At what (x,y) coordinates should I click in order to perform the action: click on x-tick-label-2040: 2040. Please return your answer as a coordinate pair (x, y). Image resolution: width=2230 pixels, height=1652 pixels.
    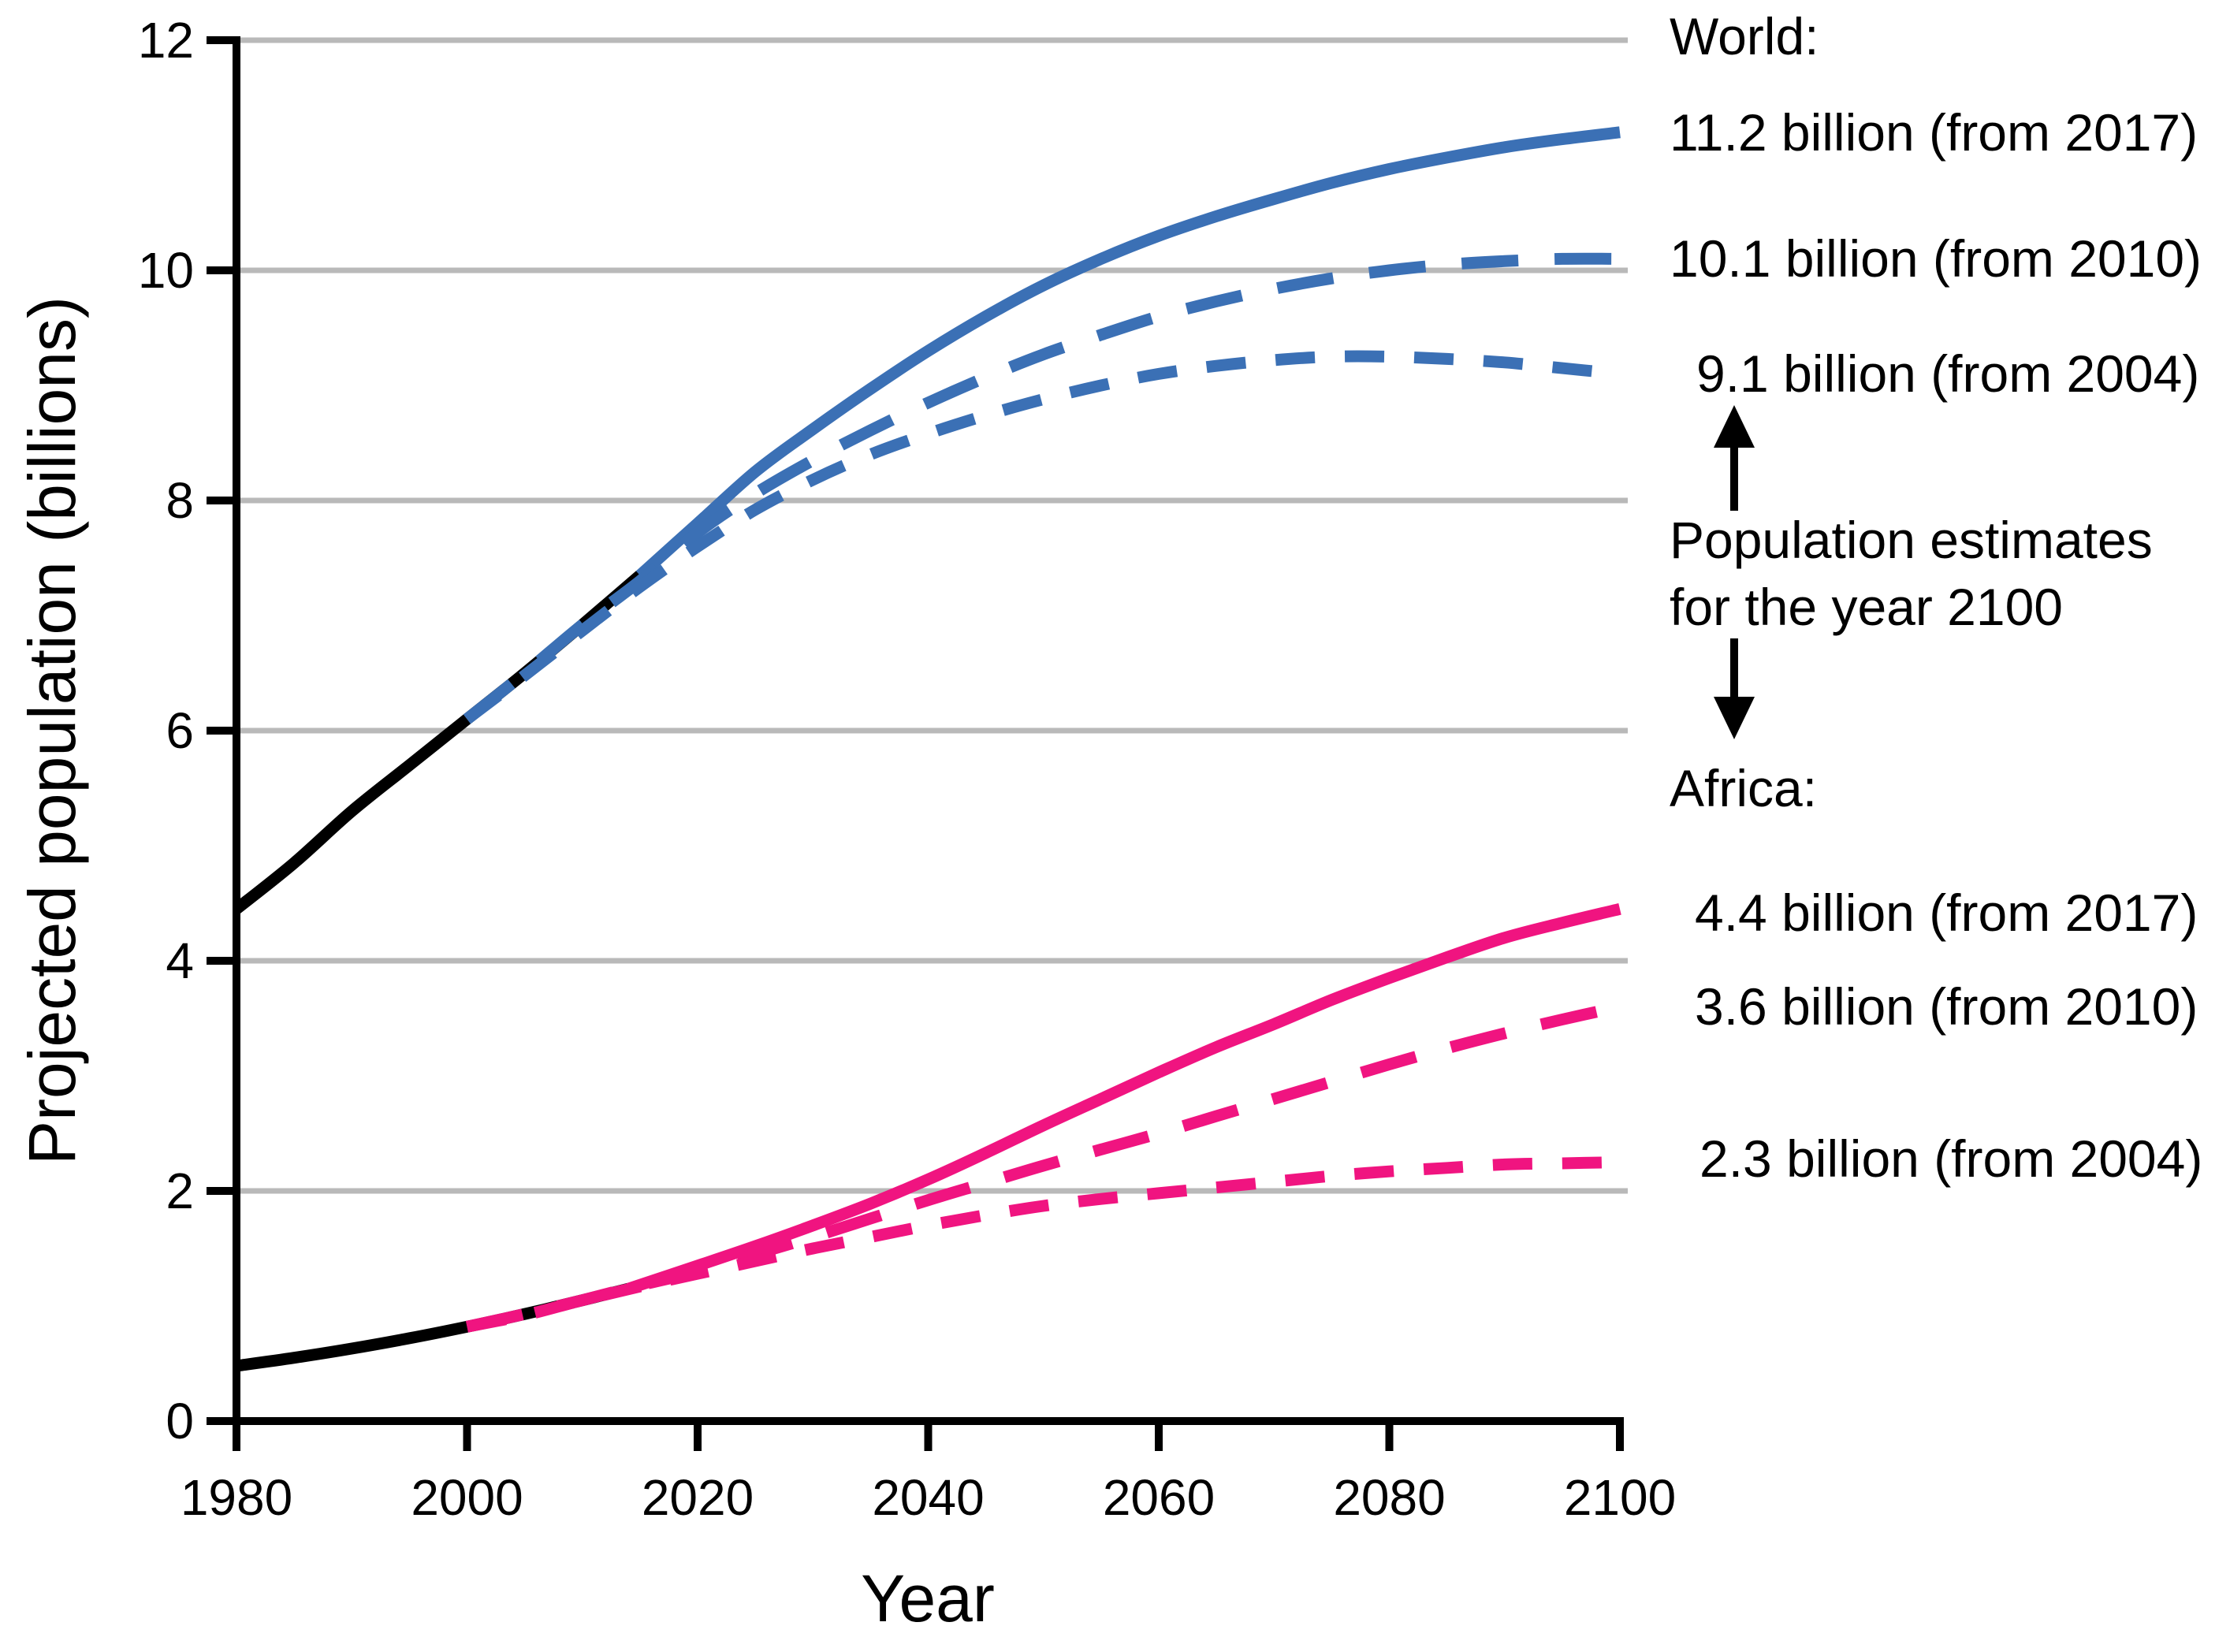
    Looking at the image, I should click on (928, 1497).